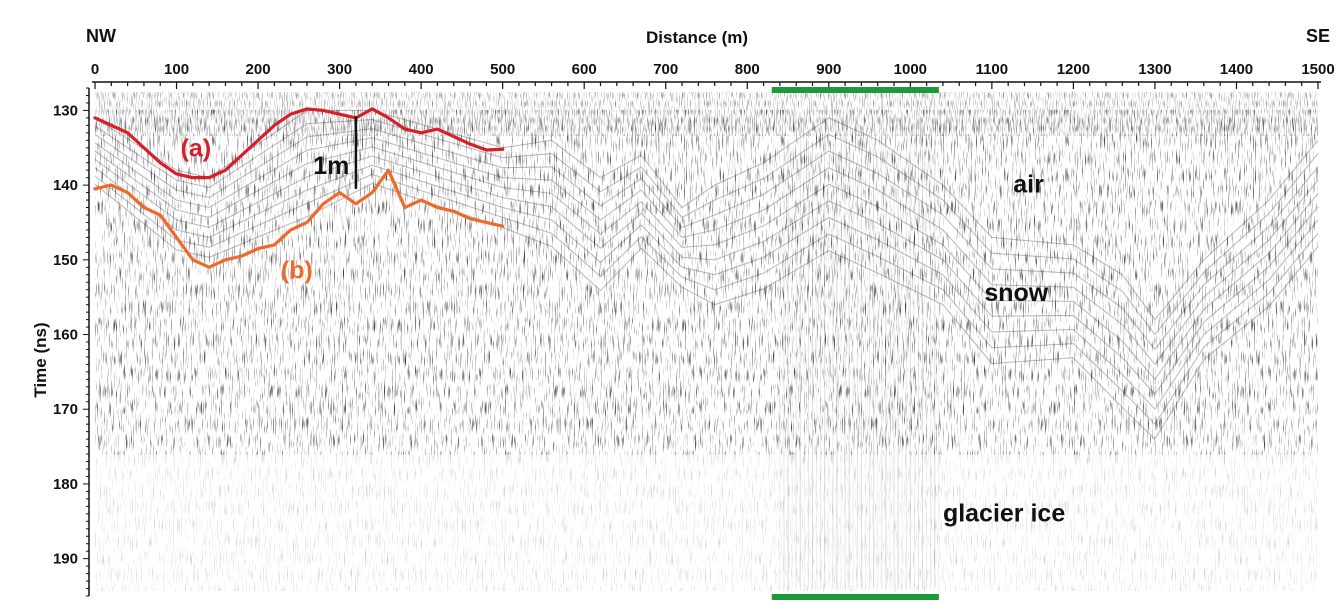 This screenshot has width=1340, height=611. What do you see at coordinates (176, 69) in the screenshot?
I see `x-tick-label: 100` at bounding box center [176, 69].